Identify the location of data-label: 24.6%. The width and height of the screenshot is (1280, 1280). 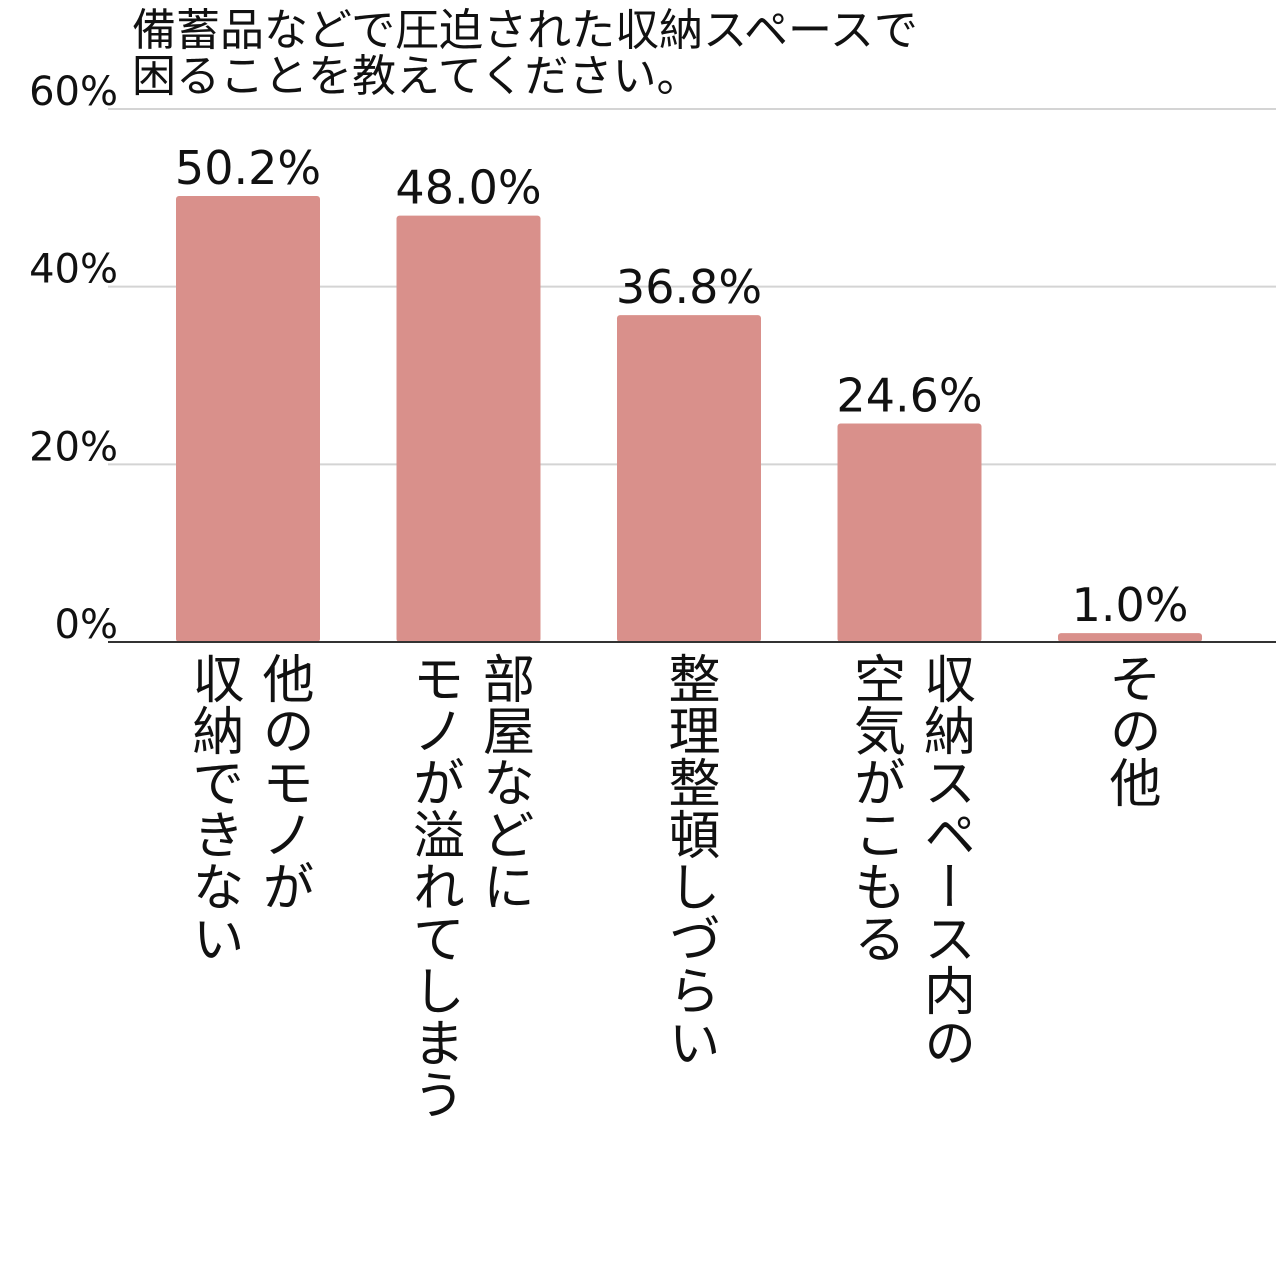
(909, 395).